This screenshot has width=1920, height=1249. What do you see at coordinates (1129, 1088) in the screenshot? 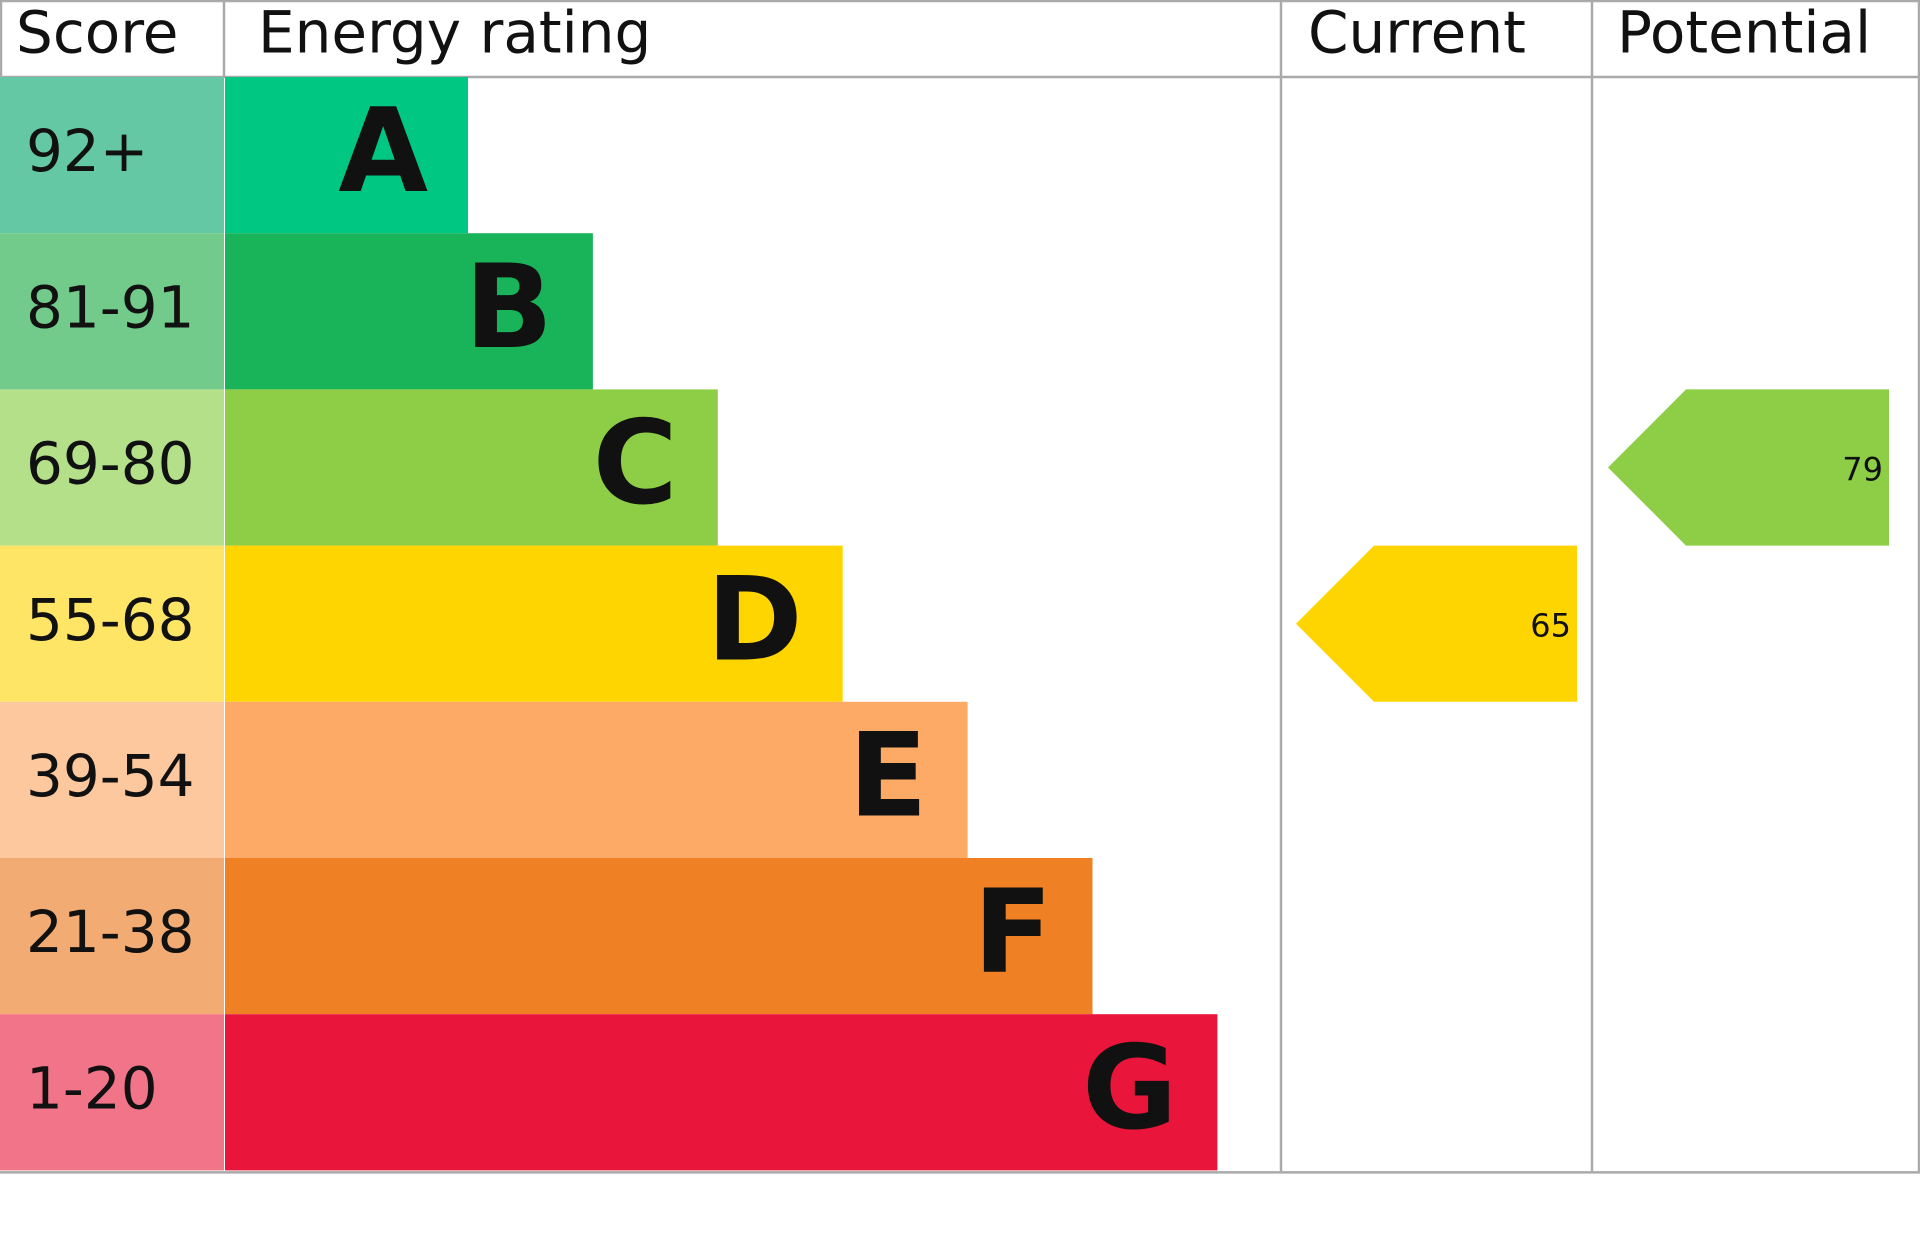
I see `rating-letter: G` at bounding box center [1129, 1088].